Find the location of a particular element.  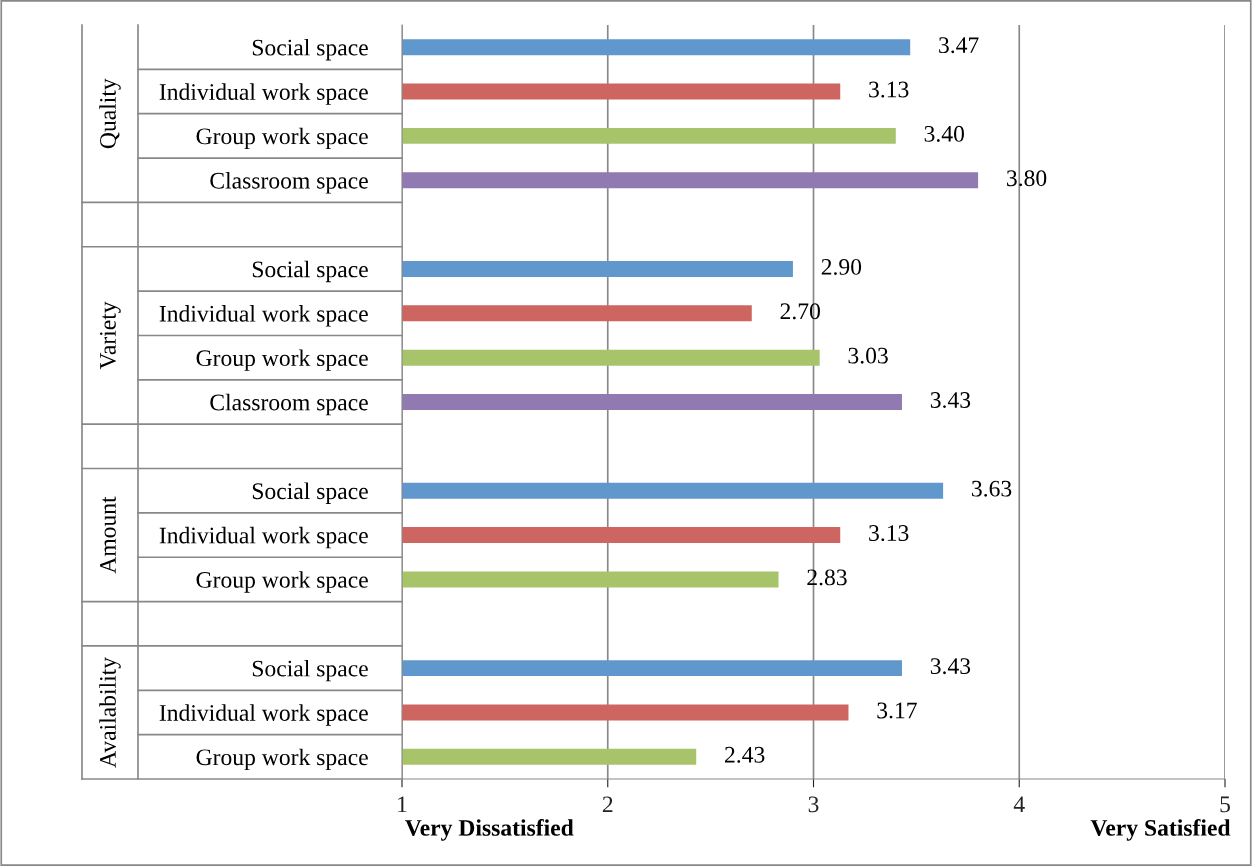

data-label: 3.63 is located at coordinates (992, 488).